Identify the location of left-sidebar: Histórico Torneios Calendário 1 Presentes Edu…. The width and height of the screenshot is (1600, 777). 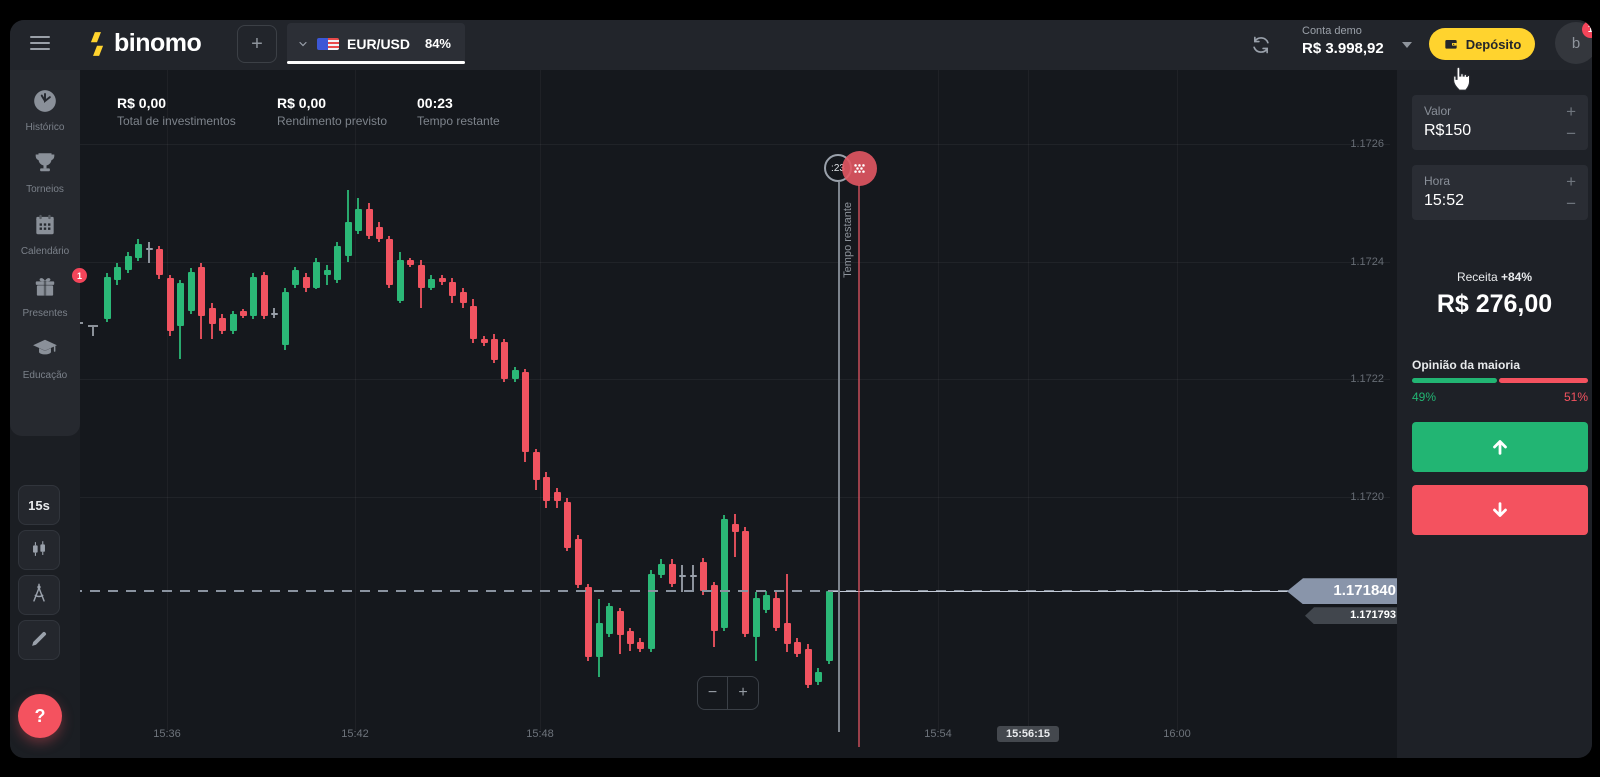
(48, 414).